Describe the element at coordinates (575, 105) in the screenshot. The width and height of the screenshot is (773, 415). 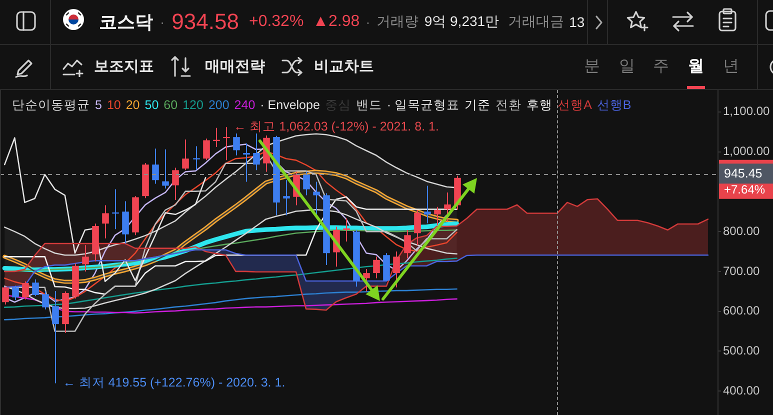
I see `text: 선행A` at that location.